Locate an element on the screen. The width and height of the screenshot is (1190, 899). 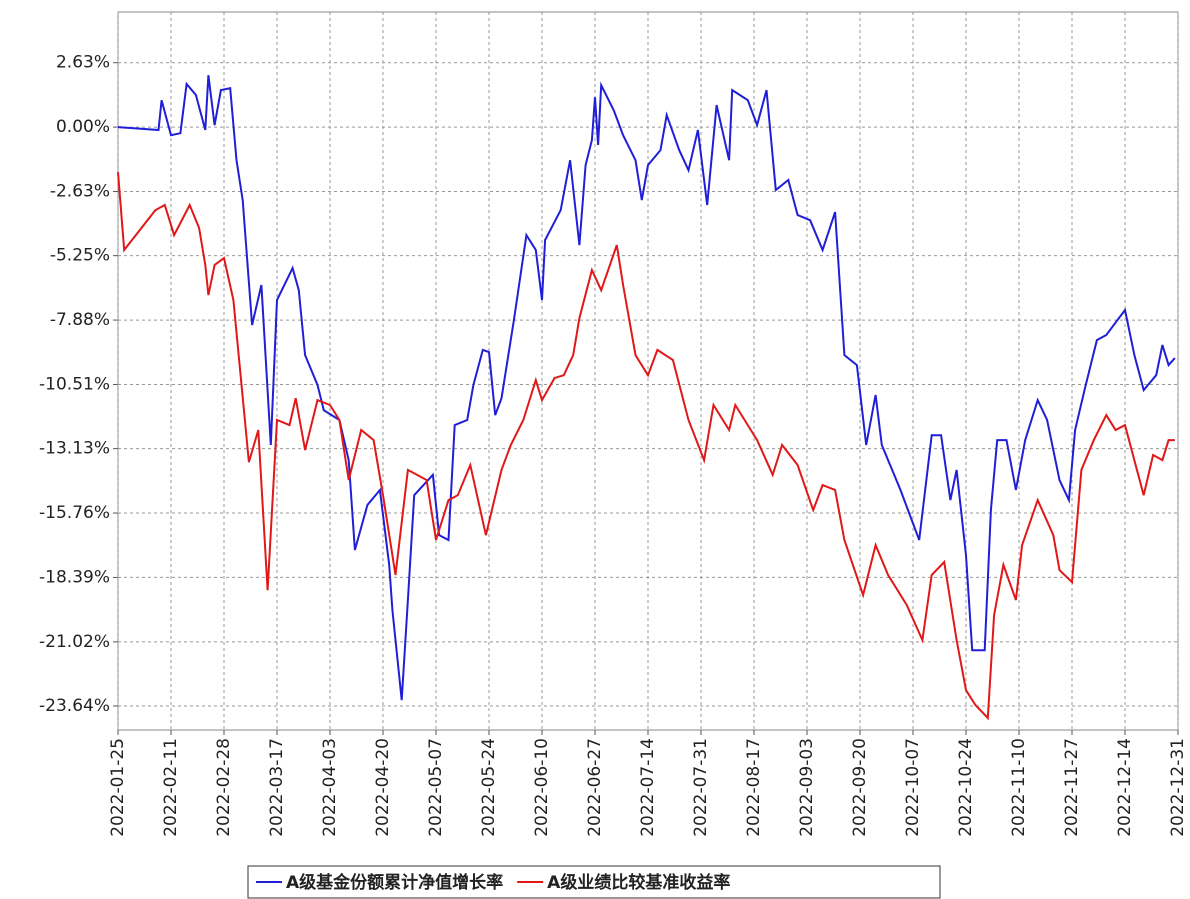
x-tick-label: 2022-12-31 is located at coordinates (1178, 787).